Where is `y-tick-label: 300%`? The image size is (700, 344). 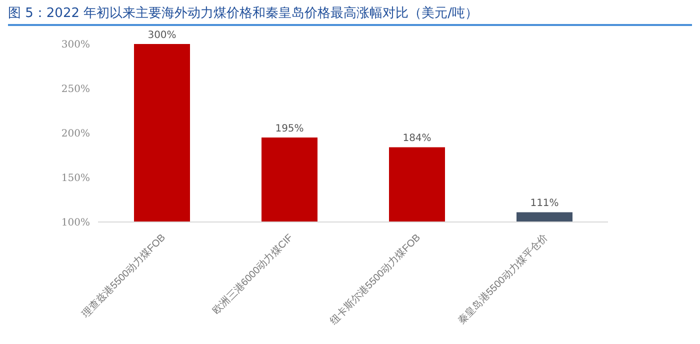 y-tick-label: 300% is located at coordinates (75, 45).